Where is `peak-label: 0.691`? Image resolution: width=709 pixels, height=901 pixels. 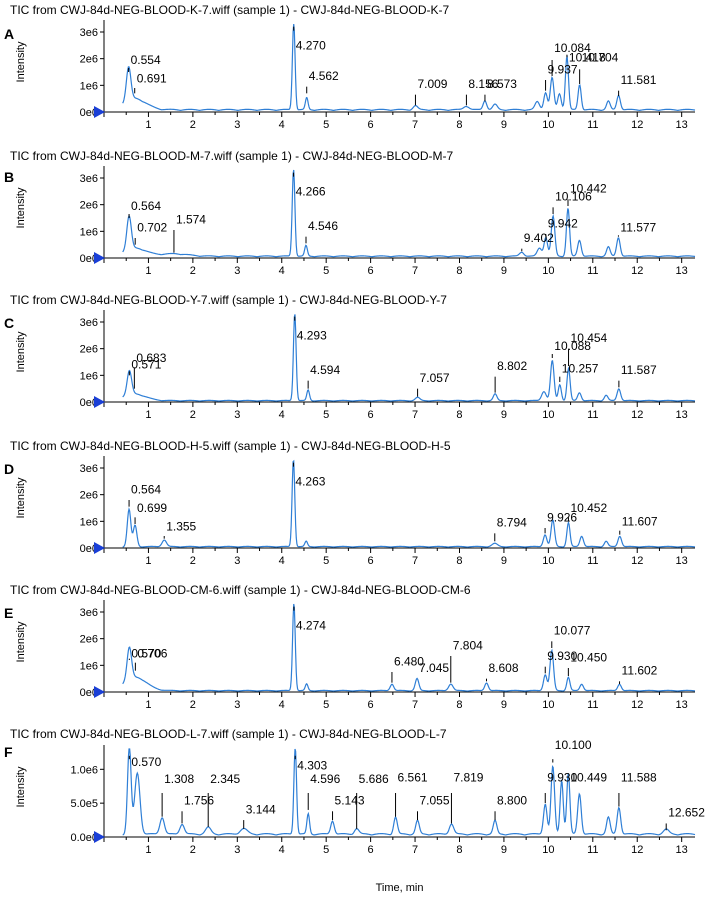
peak-label: 0.691 is located at coordinates (152, 79).